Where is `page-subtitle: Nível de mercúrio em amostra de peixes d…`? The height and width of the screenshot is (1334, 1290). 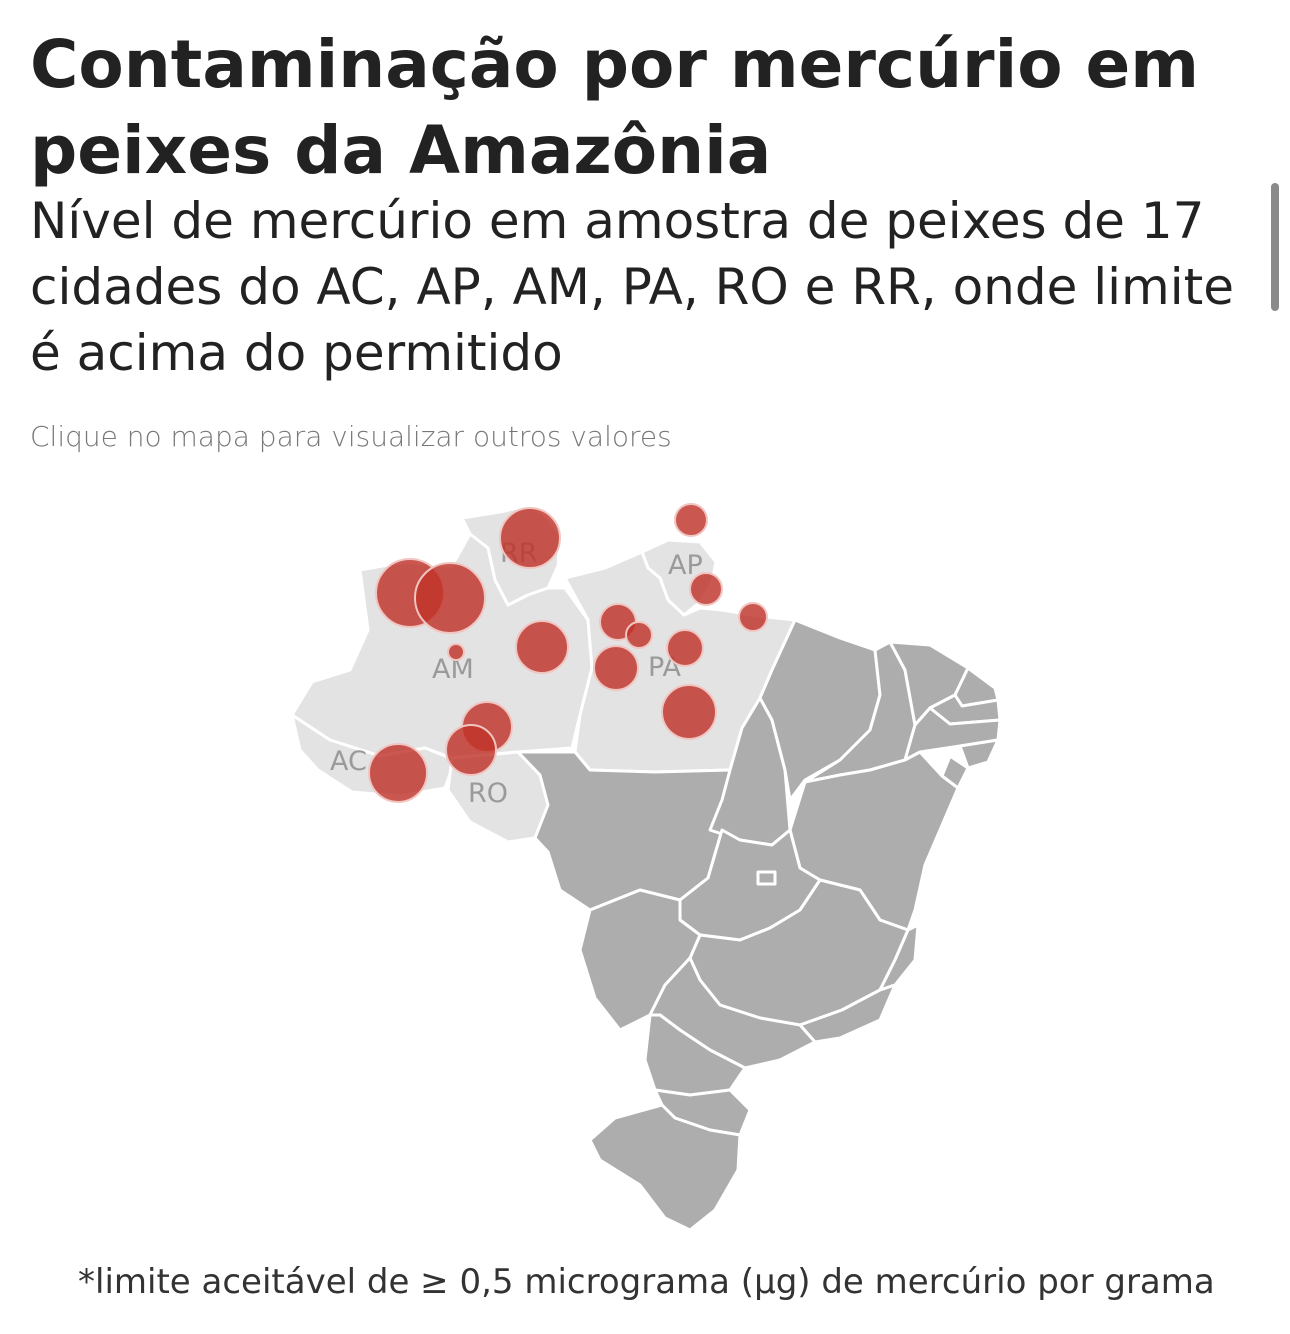
page-subtitle: Nível de mercúrio em amostra de peixes d… is located at coordinates (632, 287).